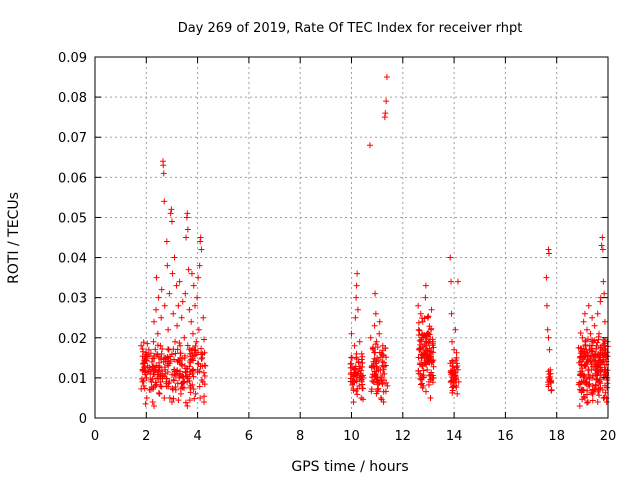  What do you see at coordinates (72, 339) in the screenshot?
I see `y-tick-label: 0.02` at bounding box center [72, 339].